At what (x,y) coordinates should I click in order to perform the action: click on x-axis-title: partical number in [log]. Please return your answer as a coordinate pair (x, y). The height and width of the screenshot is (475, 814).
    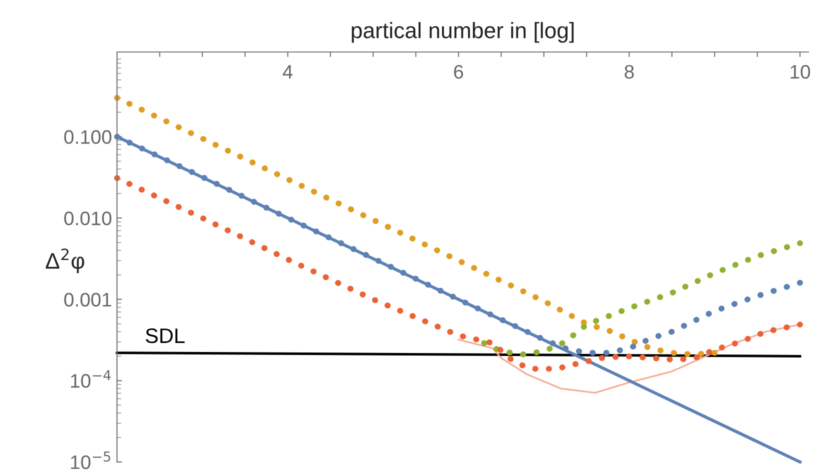
    Looking at the image, I should click on (463, 32).